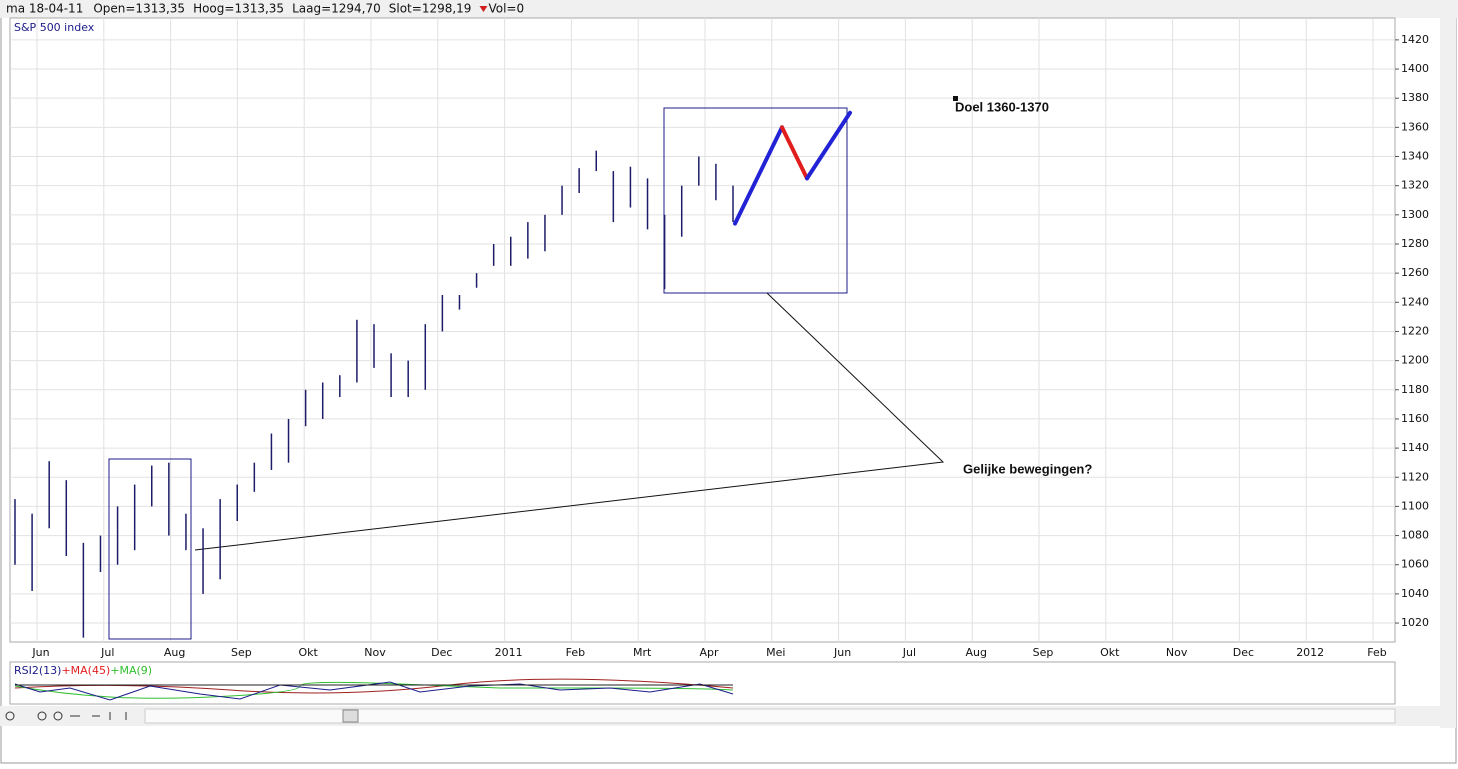 The height and width of the screenshot is (769, 1458). I want to click on x-tick-label: Mei, so click(775, 652).